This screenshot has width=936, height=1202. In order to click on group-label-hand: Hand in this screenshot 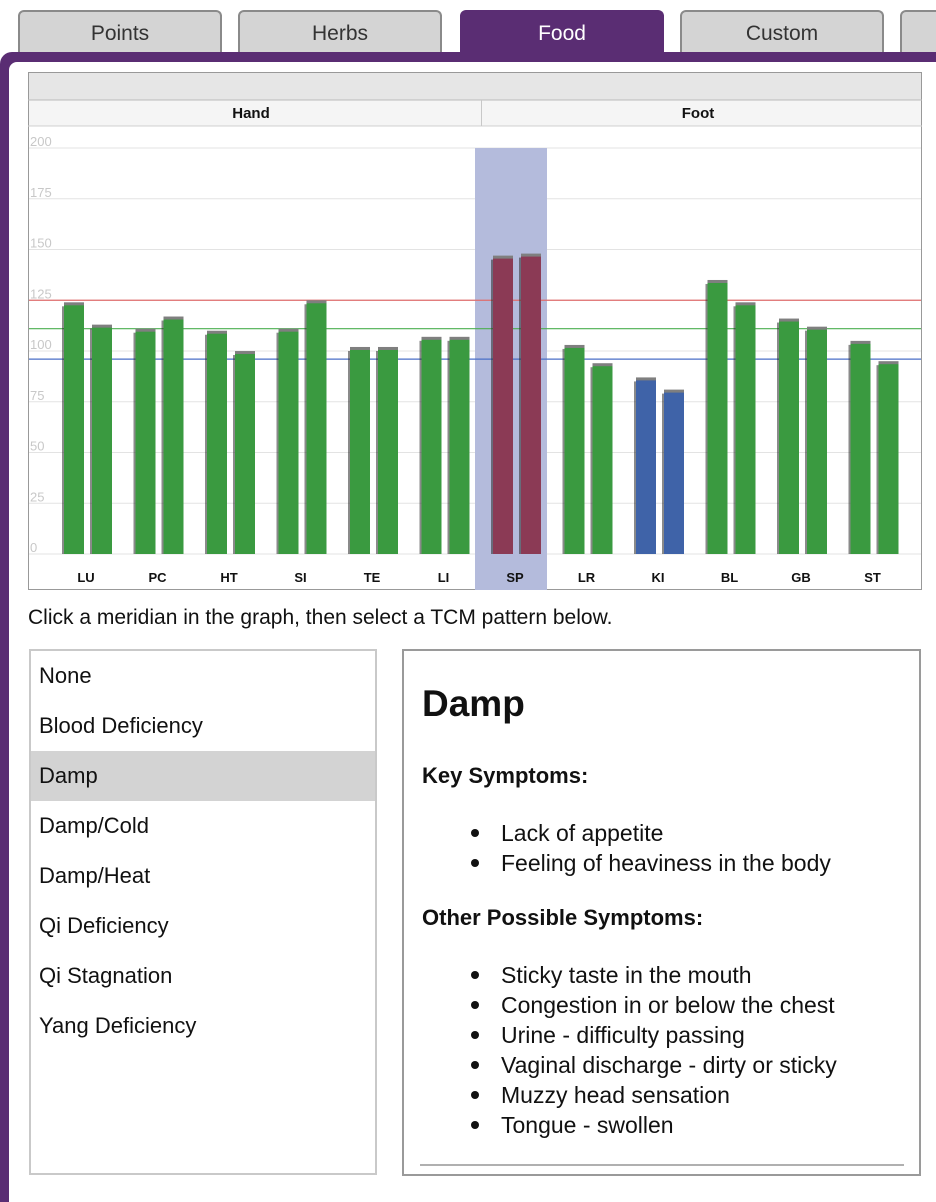, I will do `click(251, 113)`.